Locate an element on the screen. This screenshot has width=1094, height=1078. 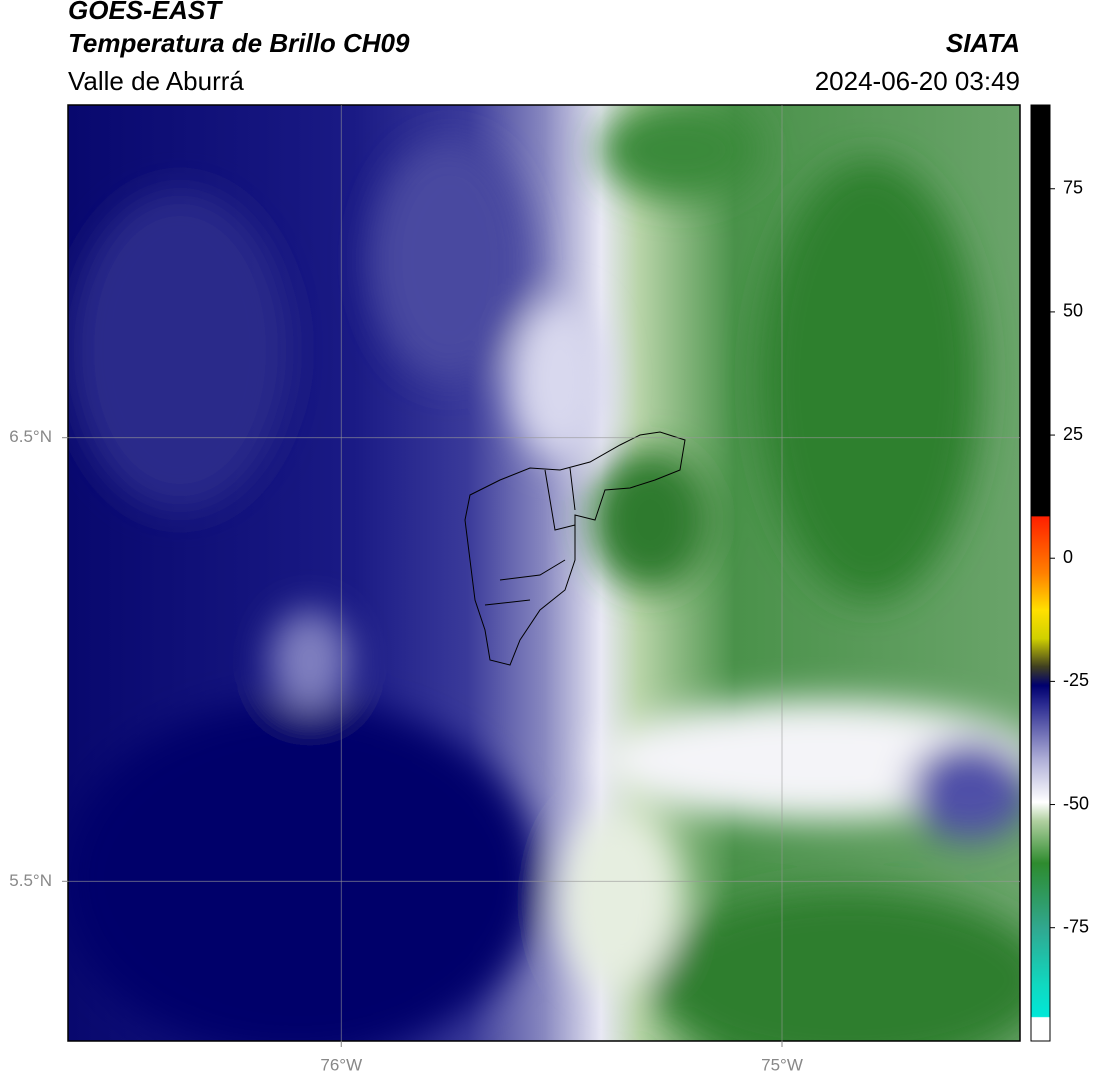
colorbar-tick-label: -50 is located at coordinates (1076, 803).